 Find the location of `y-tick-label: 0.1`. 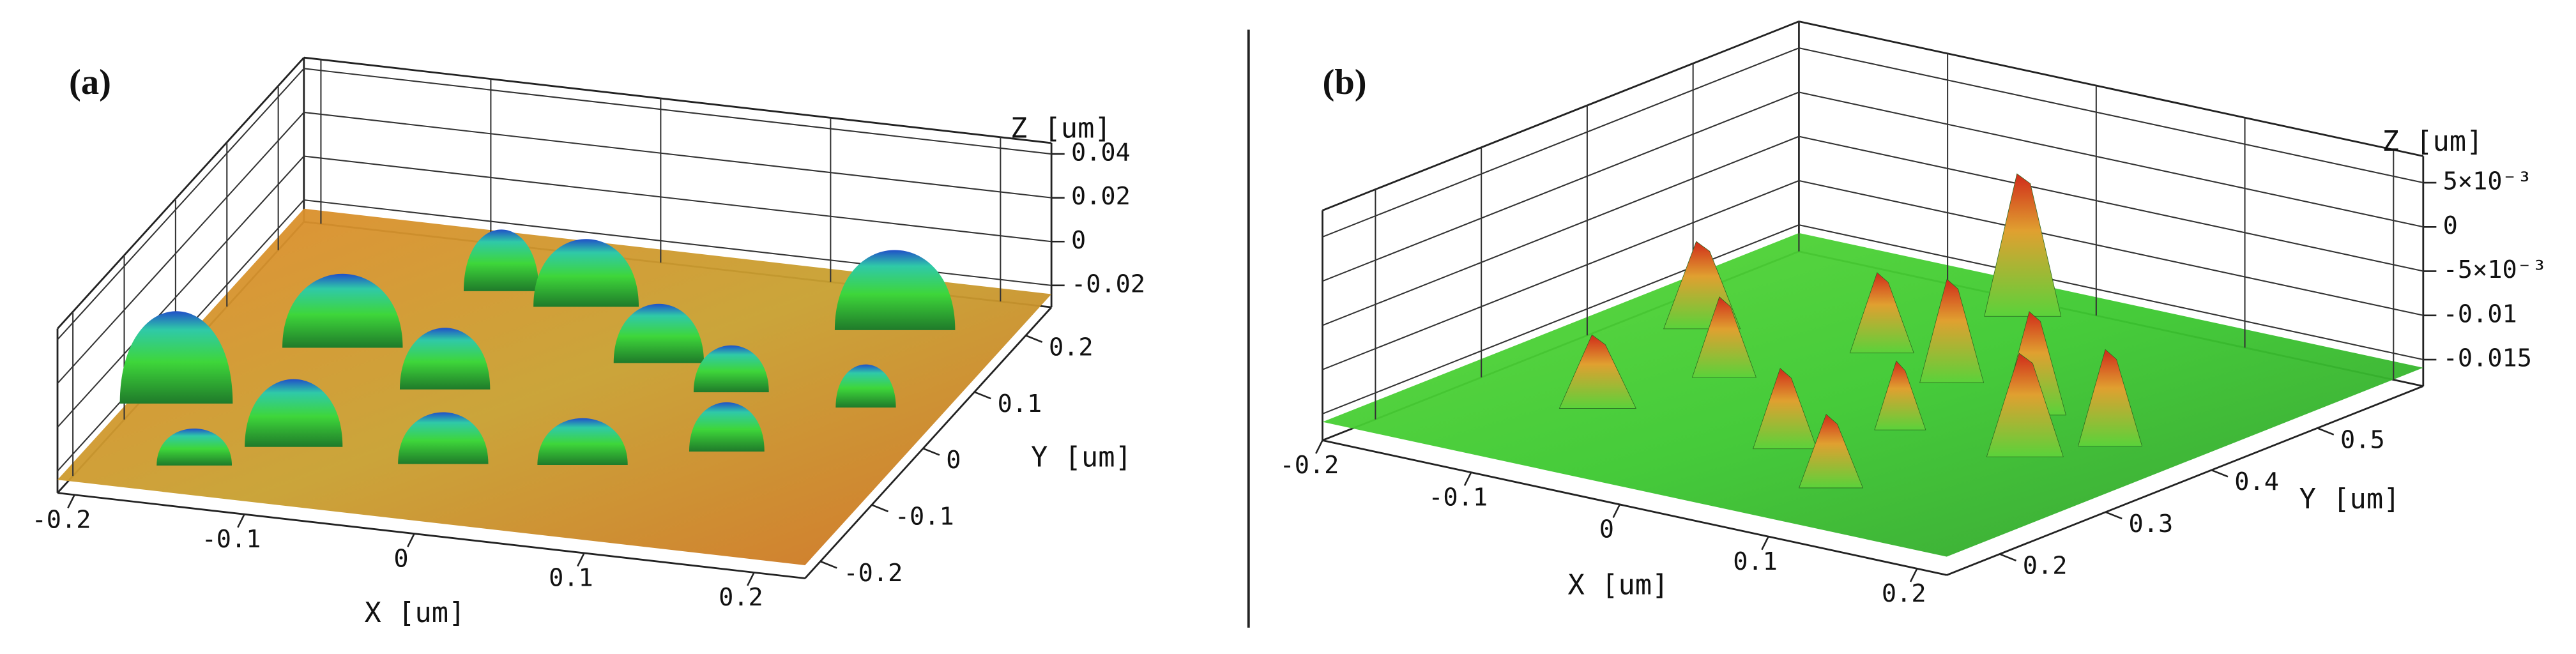

y-tick-label: 0.1 is located at coordinates (1020, 404).